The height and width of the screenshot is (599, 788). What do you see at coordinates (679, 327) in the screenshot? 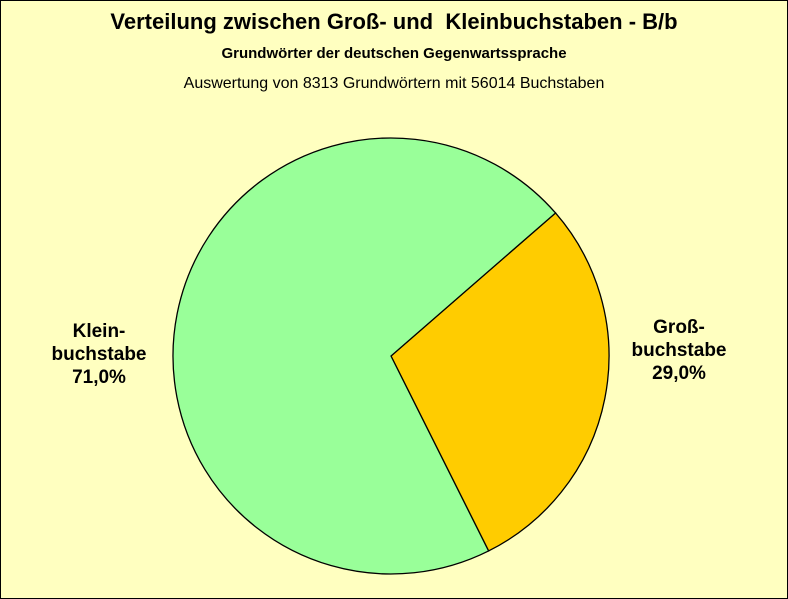
I see `slice-name-line: Groß-` at bounding box center [679, 327].